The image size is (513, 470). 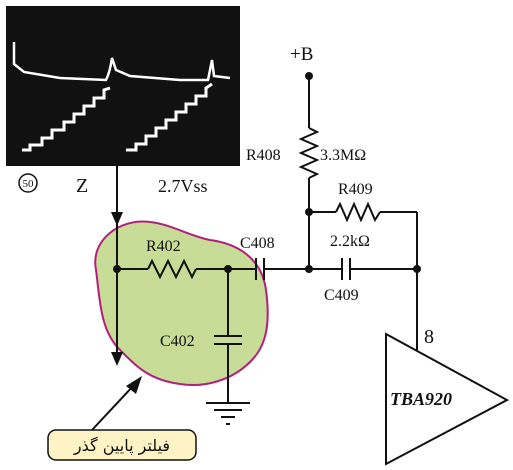 What do you see at coordinates (309, 153) in the screenshot?
I see `resistor-r408` at bounding box center [309, 153].